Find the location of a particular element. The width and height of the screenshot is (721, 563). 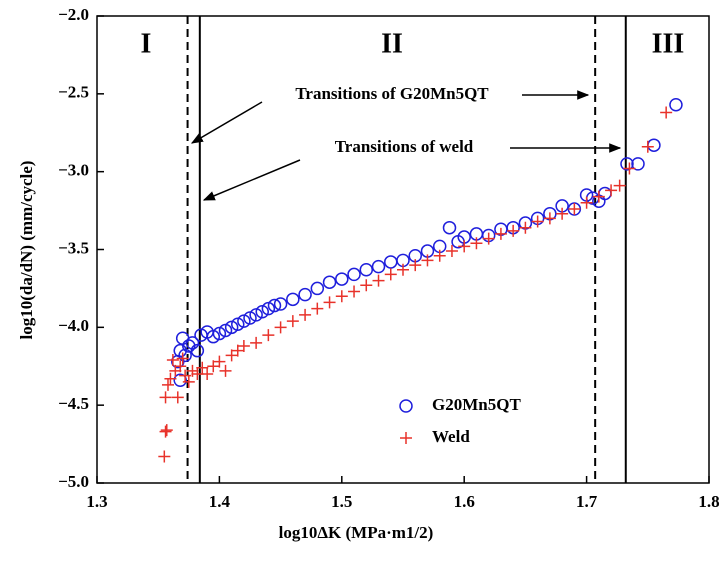

y-tick-label: −5.0 is located at coordinates (73, 481).